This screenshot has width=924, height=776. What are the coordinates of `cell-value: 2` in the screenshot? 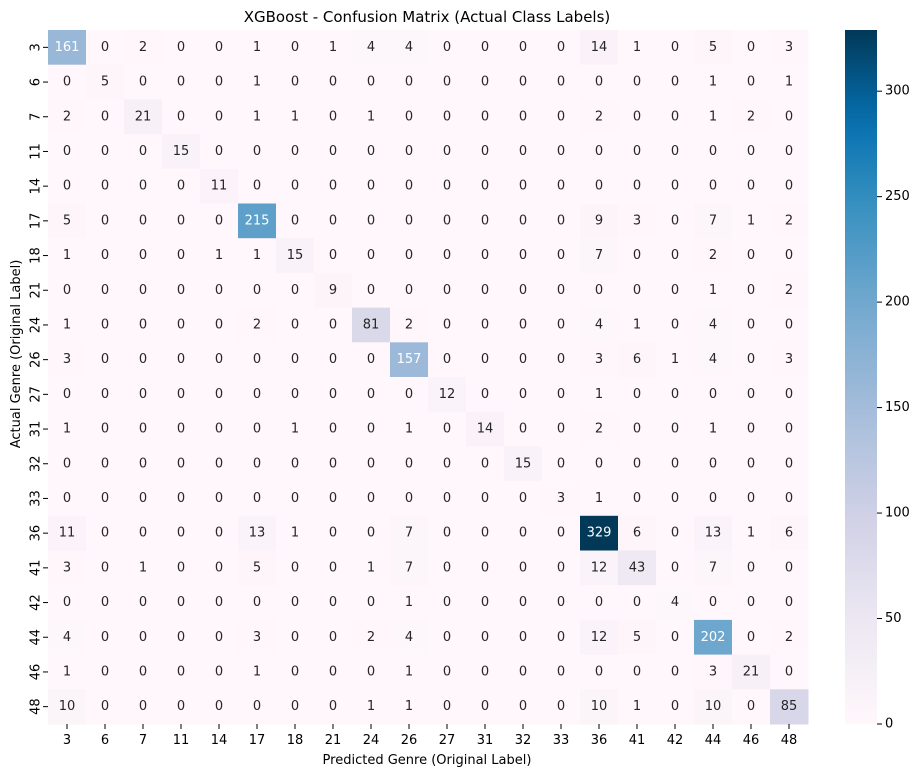 It's located at (751, 116).